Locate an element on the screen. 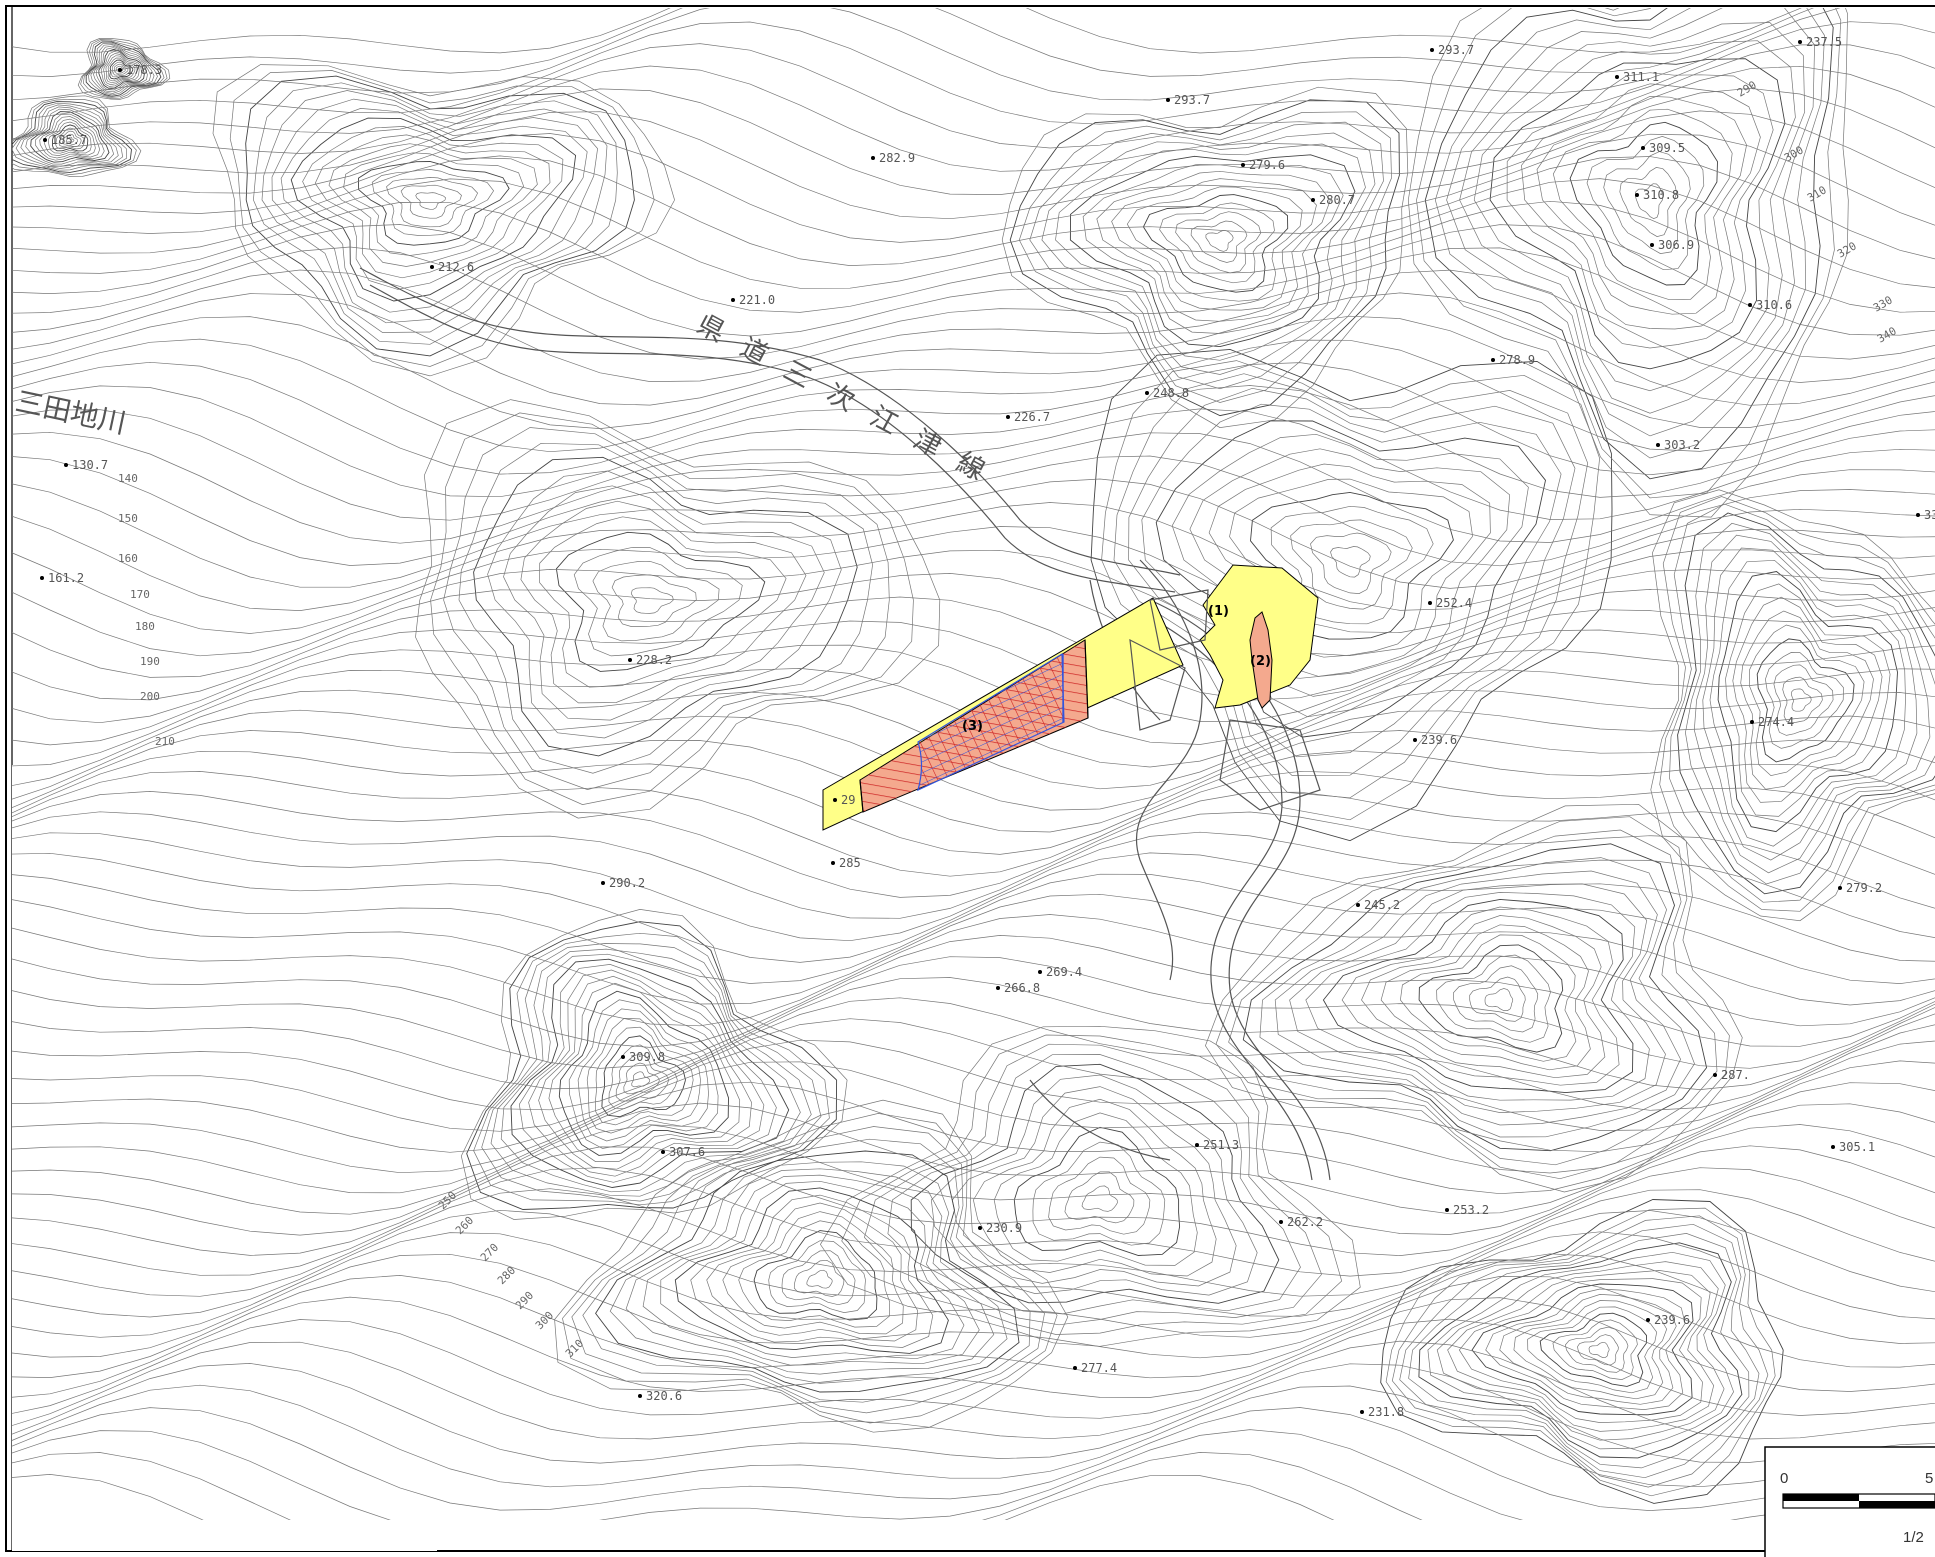 Image resolution: width=1935 pixels, height=1557 pixels. elevation-label: 320.6 is located at coordinates (664, 1396).